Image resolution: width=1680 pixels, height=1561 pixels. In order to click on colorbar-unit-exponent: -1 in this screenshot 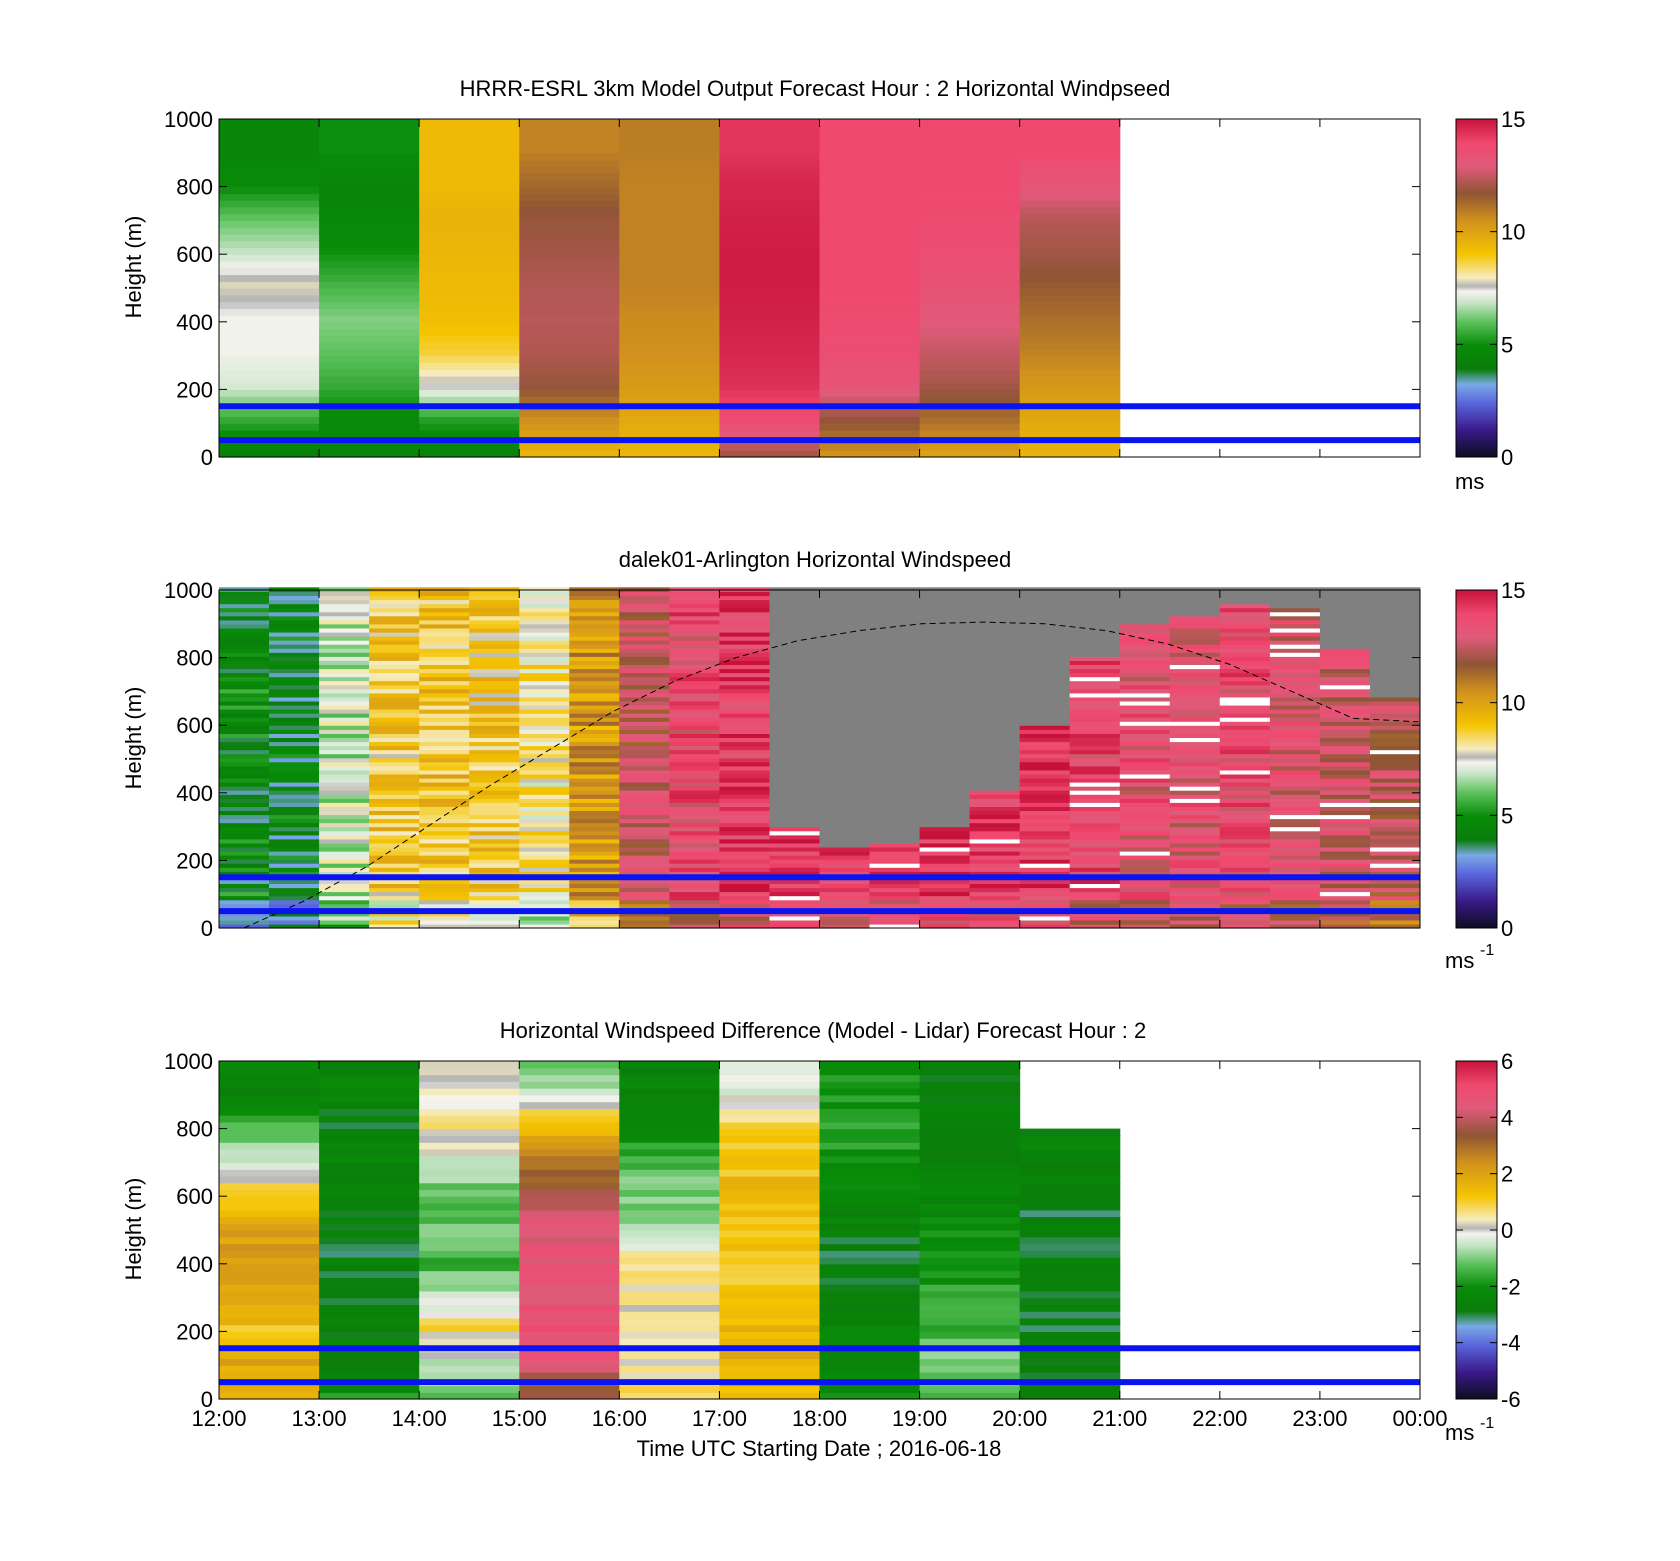, I will do `click(1487, 950)`.